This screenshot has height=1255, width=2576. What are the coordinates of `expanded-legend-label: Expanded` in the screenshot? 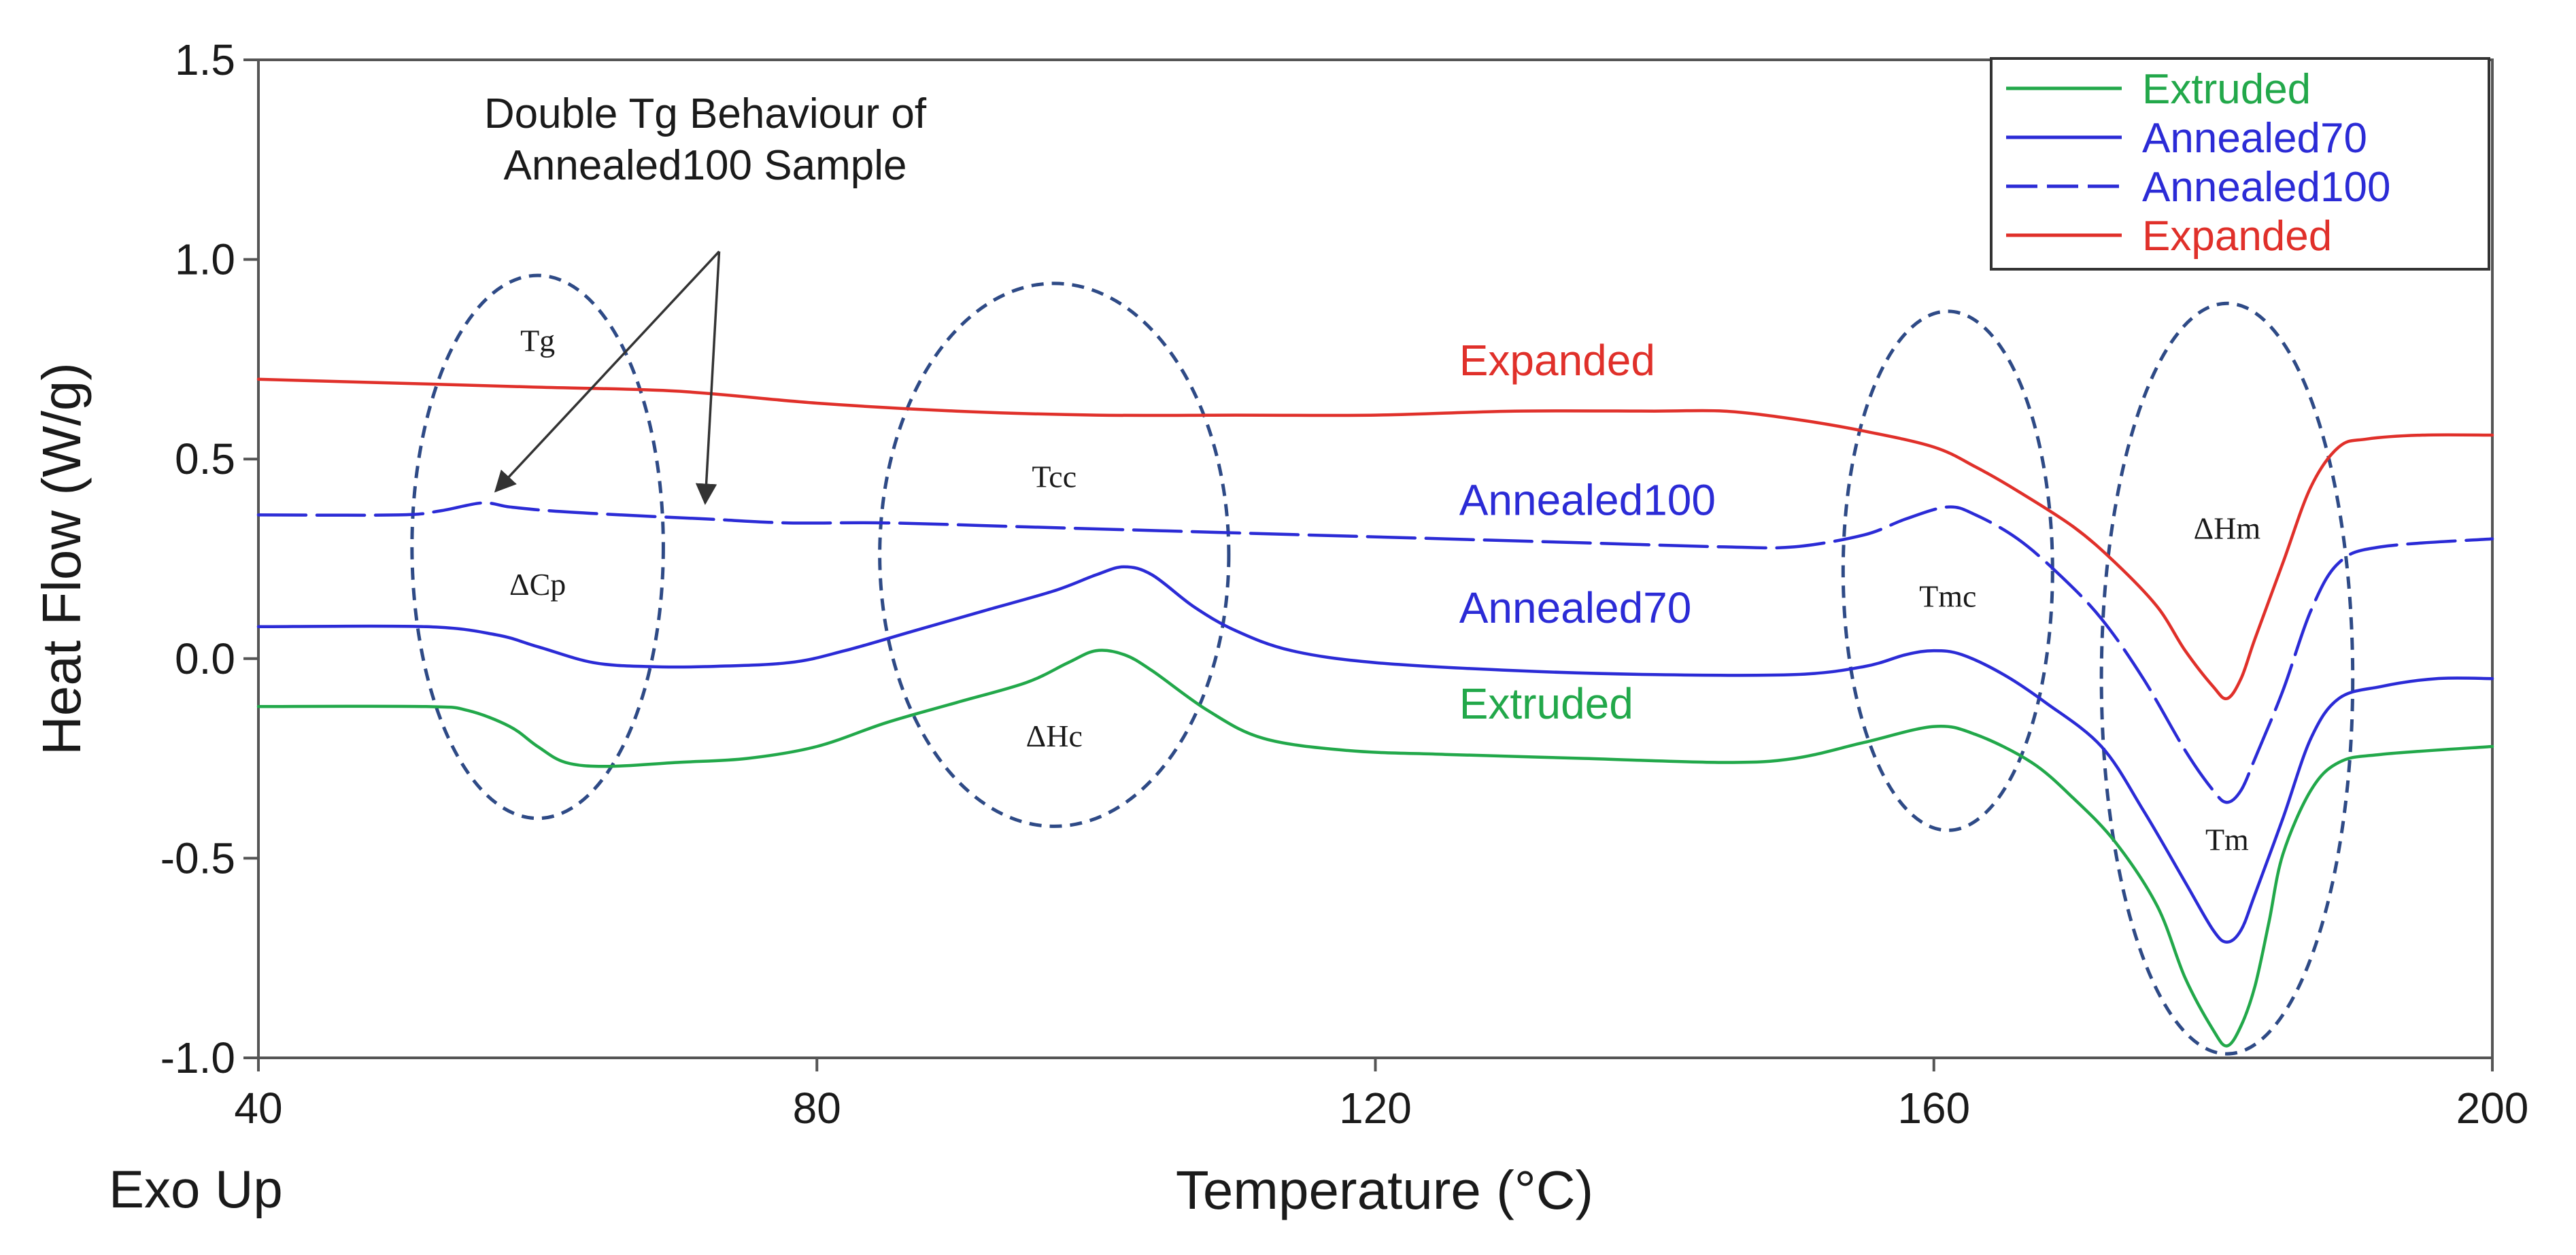 It's located at (2237, 236).